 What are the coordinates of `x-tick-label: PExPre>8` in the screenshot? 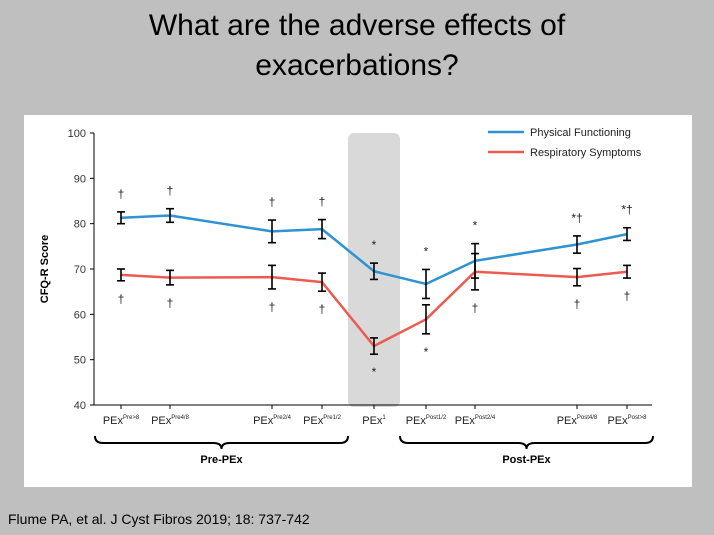 It's located at (121, 421).